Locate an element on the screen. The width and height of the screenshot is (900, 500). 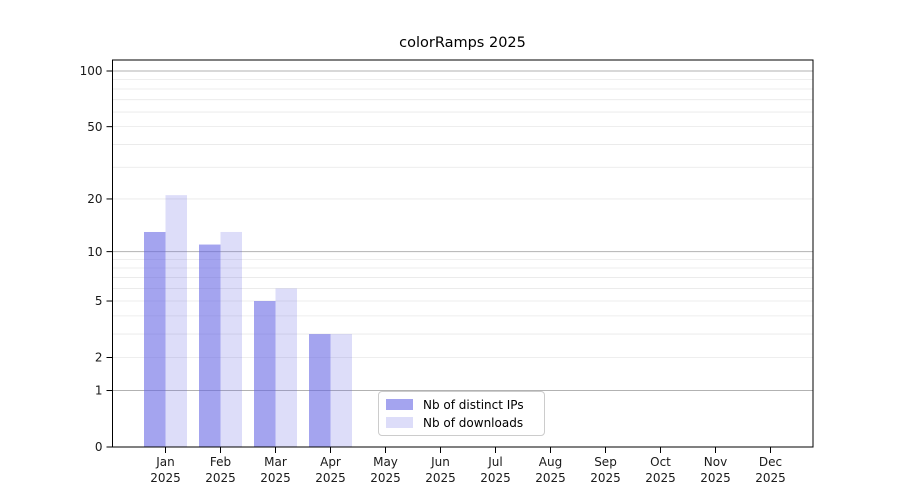
y-tick-label: 1 is located at coordinates (99, 391).